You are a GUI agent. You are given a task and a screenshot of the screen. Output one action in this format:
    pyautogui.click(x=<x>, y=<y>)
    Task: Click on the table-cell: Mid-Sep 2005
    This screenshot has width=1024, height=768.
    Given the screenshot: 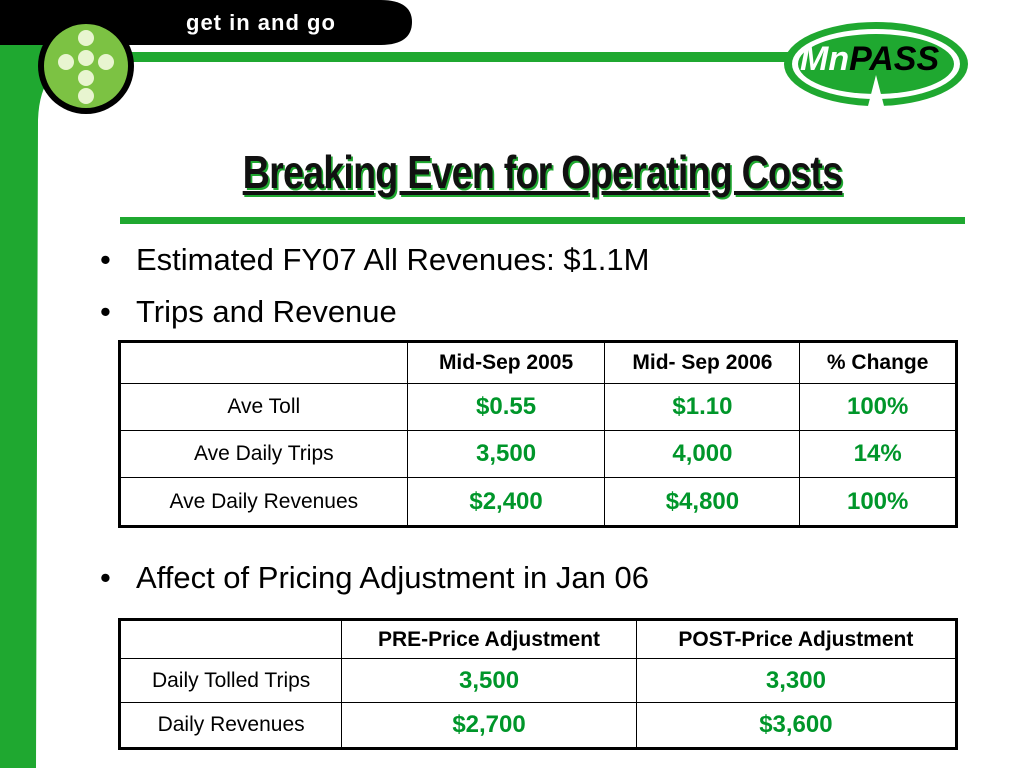 What is the action you would take?
    pyautogui.click(x=506, y=362)
    